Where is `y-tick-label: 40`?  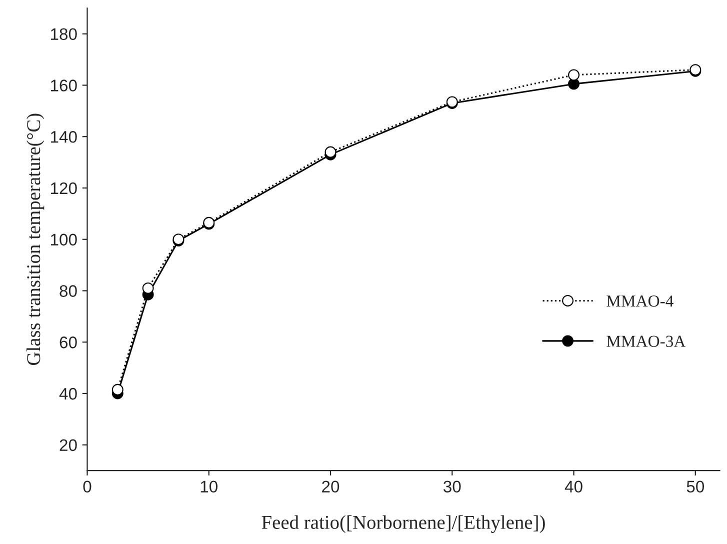
y-tick-label: 40 is located at coordinates (68, 394).